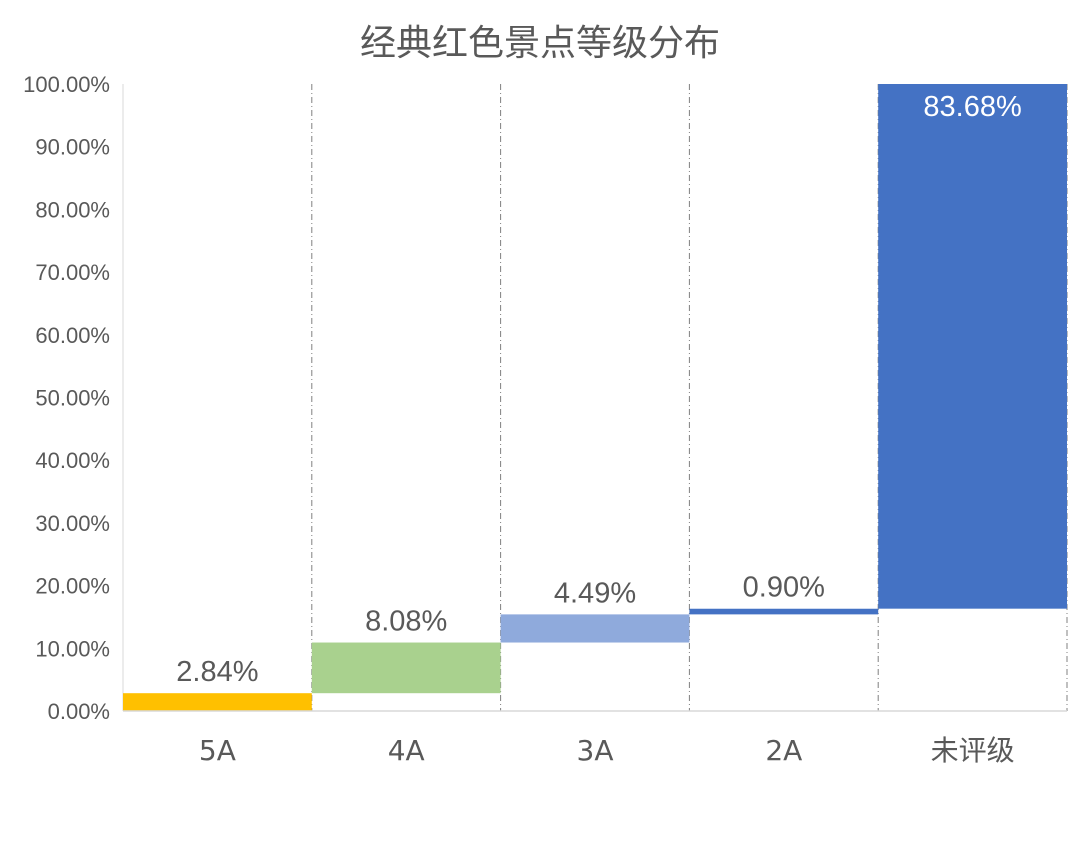  What do you see at coordinates (539, 43) in the screenshot?
I see `chart-title: 经典红色景点等级分布` at bounding box center [539, 43].